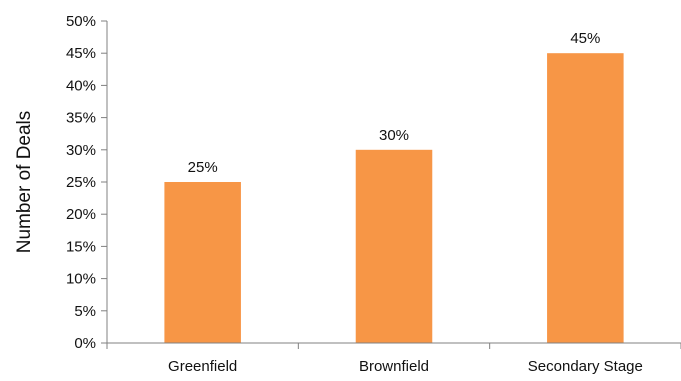 The height and width of the screenshot is (381, 681). What do you see at coordinates (81, 53) in the screenshot?
I see `y-tick-label: 45%` at bounding box center [81, 53].